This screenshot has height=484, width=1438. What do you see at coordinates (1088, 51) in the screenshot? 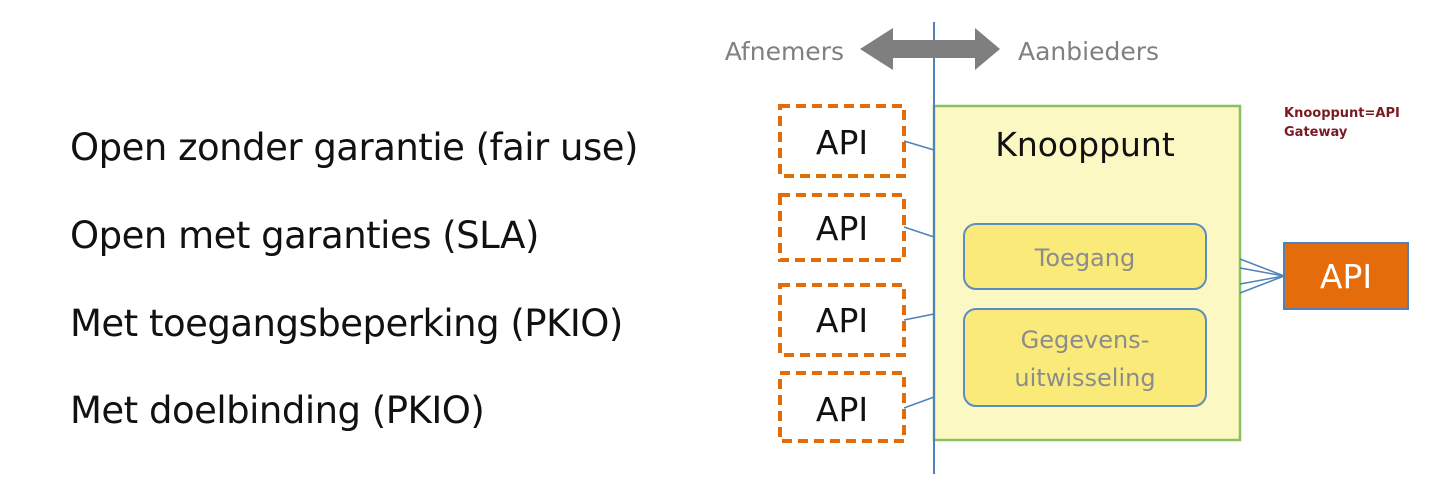
I see `legend-aanbieders: Aanbieders` at bounding box center [1088, 51].